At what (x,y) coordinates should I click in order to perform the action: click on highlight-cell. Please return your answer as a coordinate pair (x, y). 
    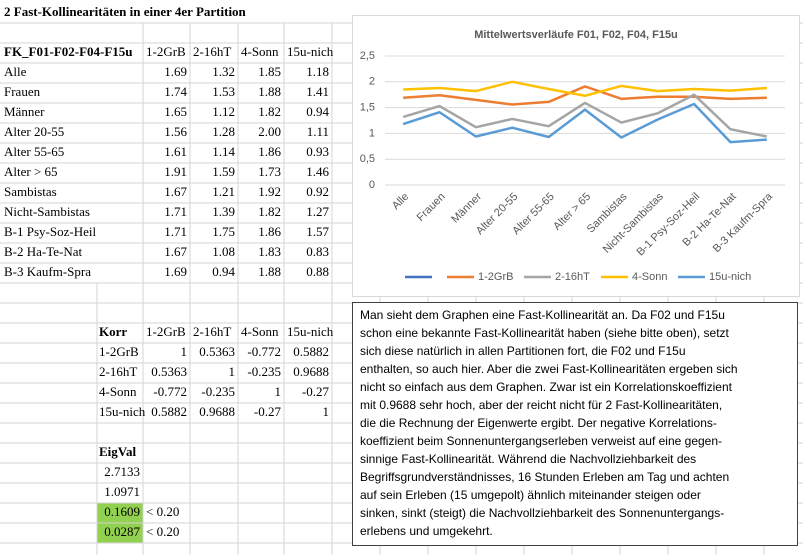
    Looking at the image, I should click on (120, 533).